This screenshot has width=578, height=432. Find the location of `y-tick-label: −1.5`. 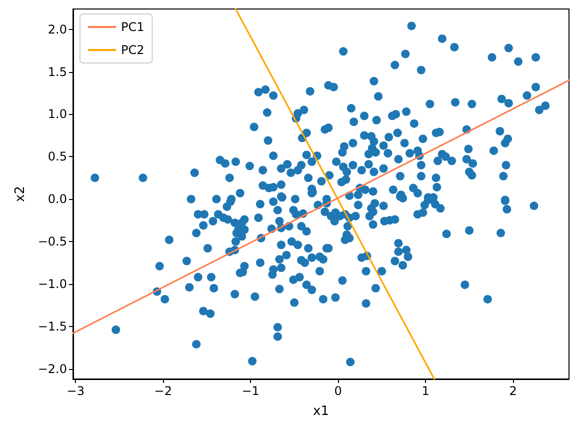

y-tick-label: −1.5 is located at coordinates (52, 326).